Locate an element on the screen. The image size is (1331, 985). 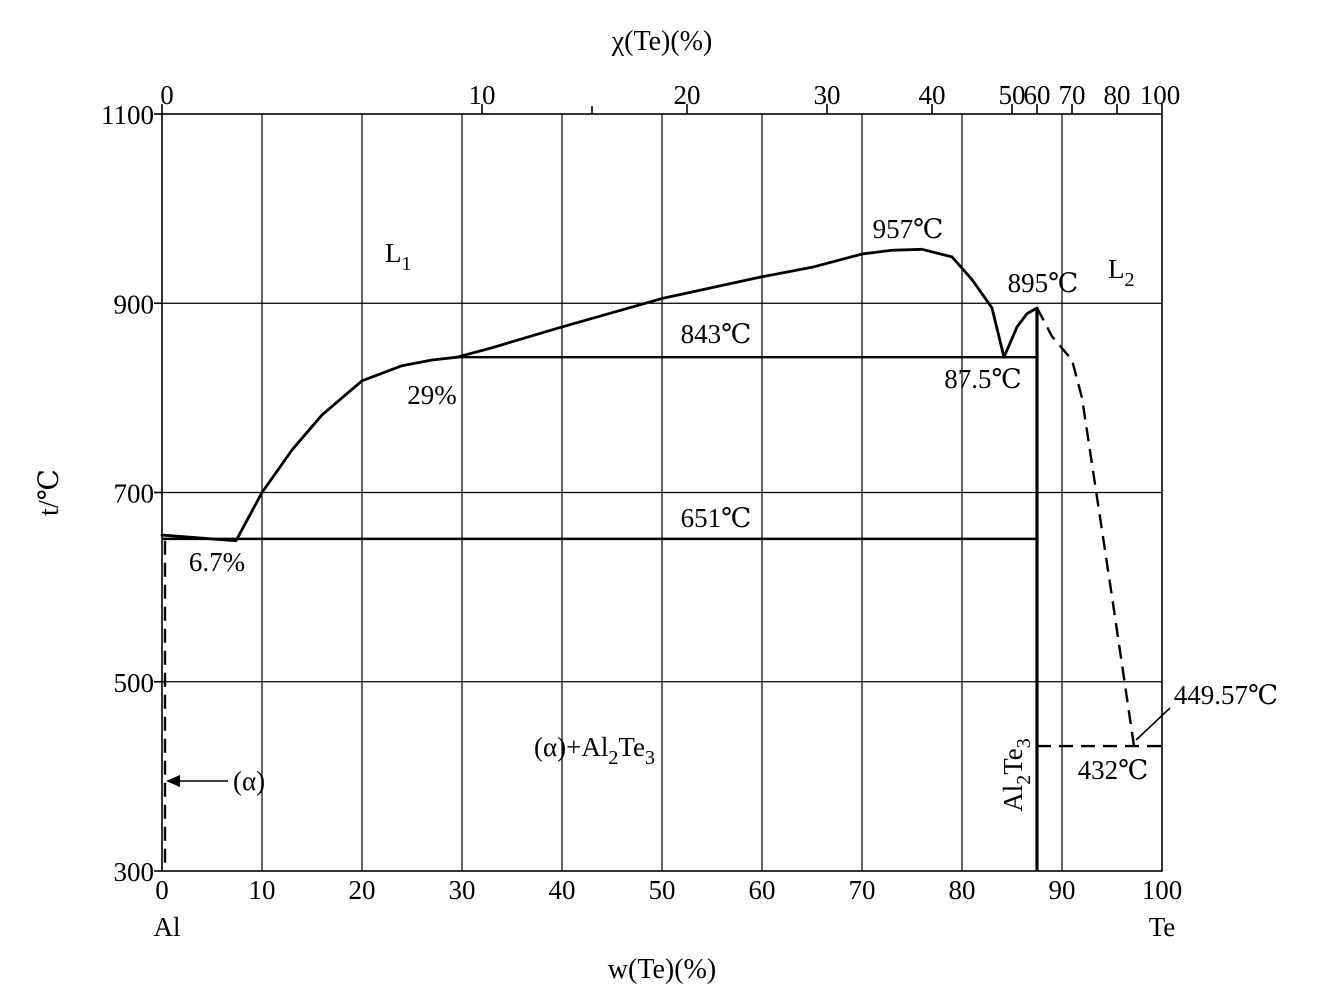
top-tick-label: 100 is located at coordinates (1160, 95).